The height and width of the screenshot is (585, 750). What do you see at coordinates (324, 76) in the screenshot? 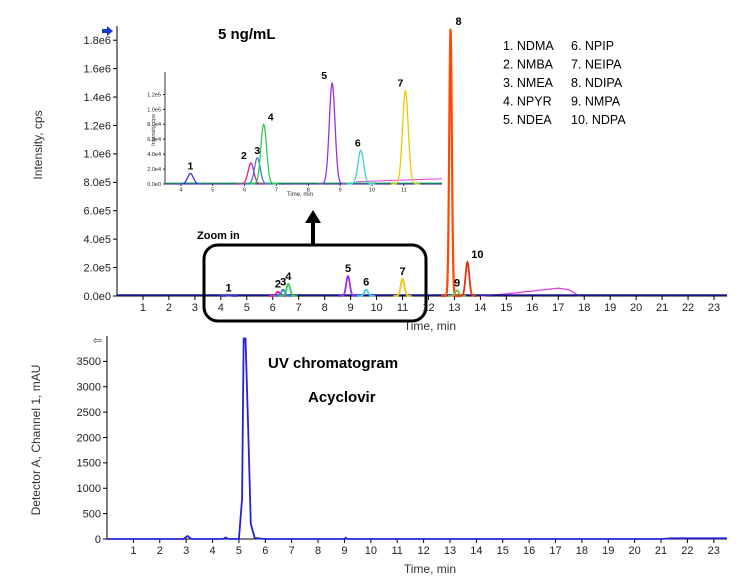
I see `inset-peak-label-5: 5` at bounding box center [324, 76].